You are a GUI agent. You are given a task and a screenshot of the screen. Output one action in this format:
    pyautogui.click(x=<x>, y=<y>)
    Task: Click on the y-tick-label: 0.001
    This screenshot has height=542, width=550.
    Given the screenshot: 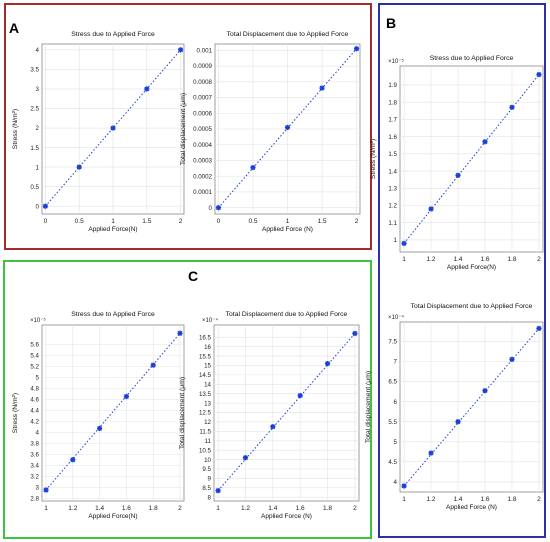 What is the action you would take?
    pyautogui.click(x=205, y=50)
    